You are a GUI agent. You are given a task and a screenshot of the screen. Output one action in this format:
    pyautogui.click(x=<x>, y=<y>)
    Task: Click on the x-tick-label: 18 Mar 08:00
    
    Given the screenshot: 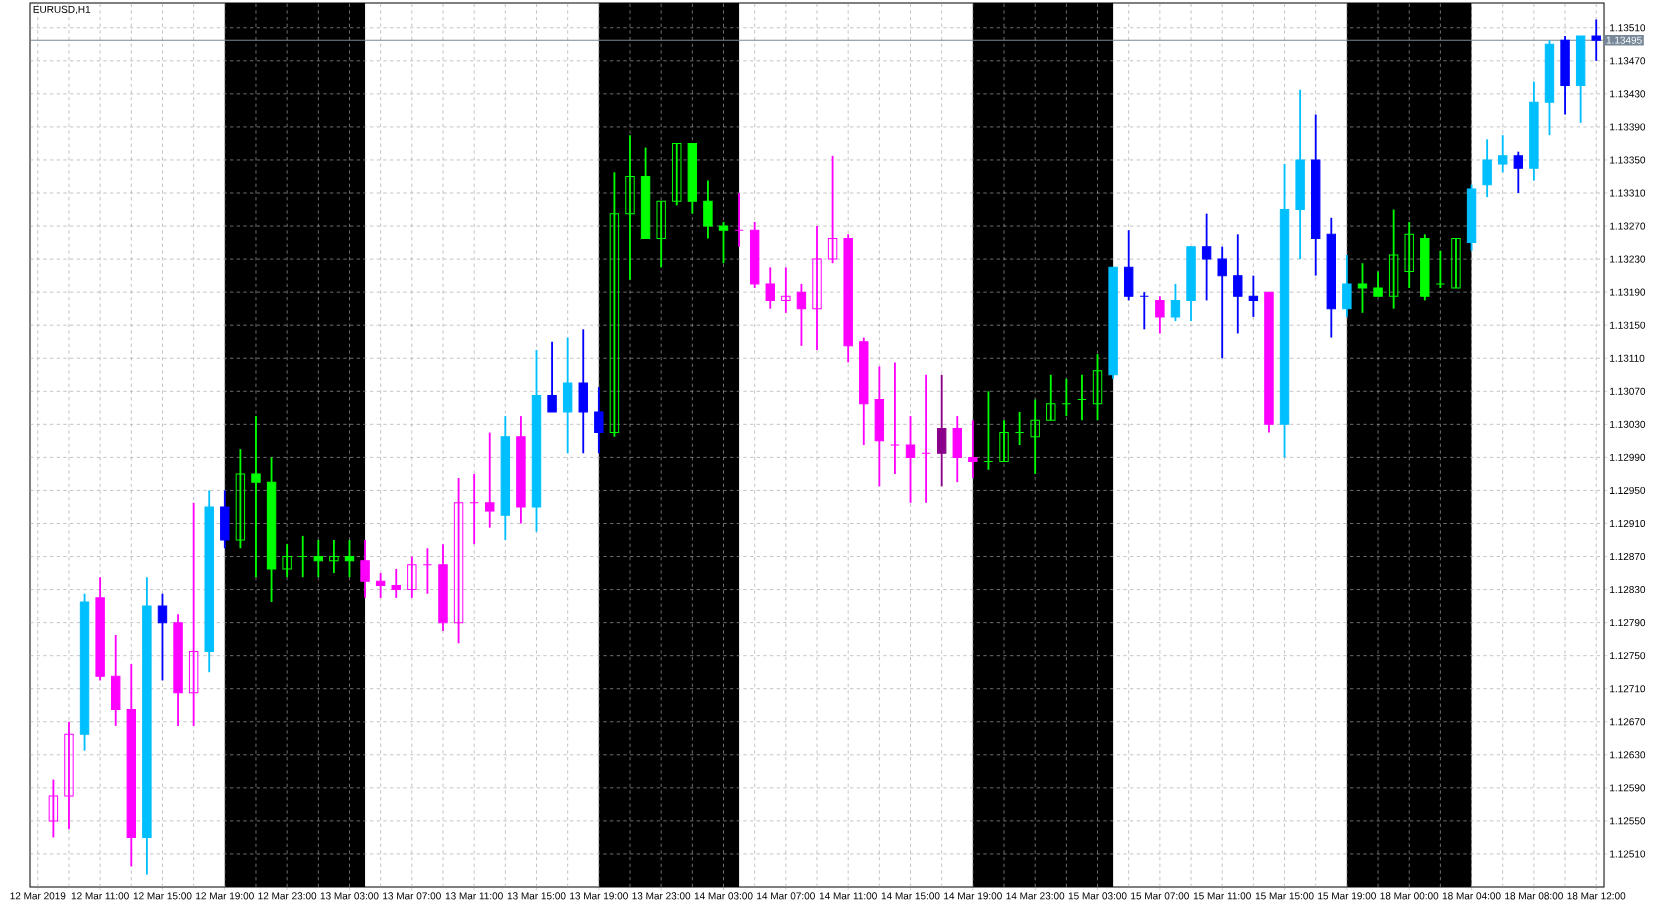 What is the action you would take?
    pyautogui.click(x=1534, y=896)
    